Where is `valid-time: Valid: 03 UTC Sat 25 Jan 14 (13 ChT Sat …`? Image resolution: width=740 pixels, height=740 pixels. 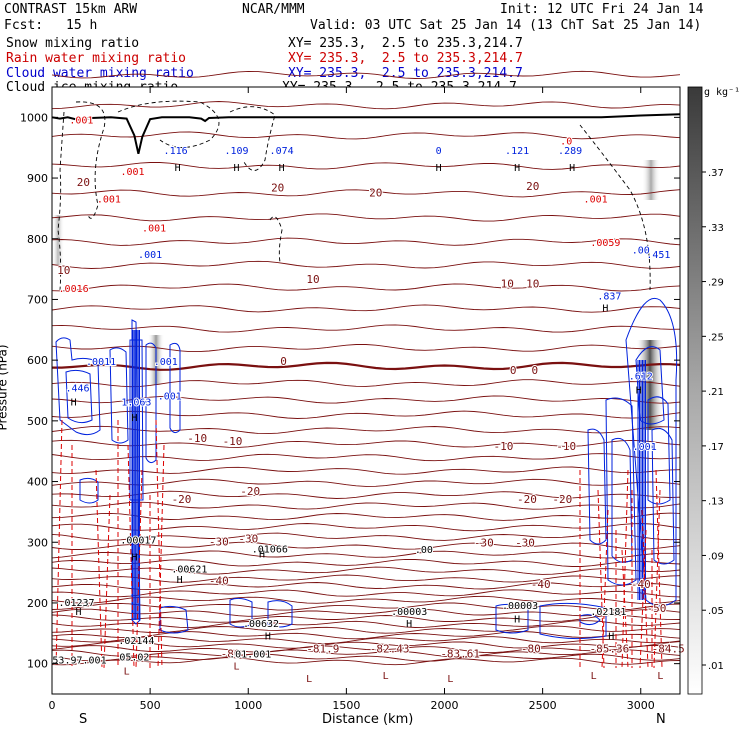
valid-time: Valid: 03 UTC Sat 25 Jan 14 (13 ChT Sat … is located at coordinates (506, 25).